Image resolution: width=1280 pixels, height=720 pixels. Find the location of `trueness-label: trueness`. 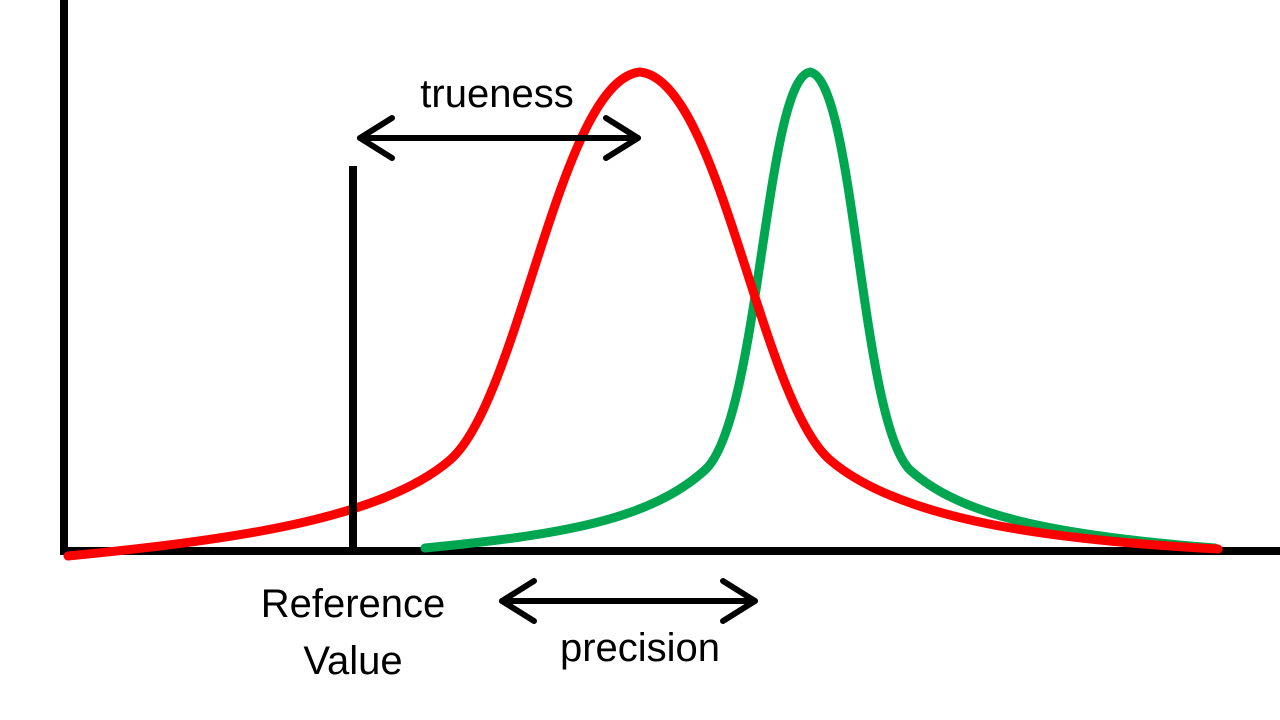

trueness-label: trueness is located at coordinates (496, 94).